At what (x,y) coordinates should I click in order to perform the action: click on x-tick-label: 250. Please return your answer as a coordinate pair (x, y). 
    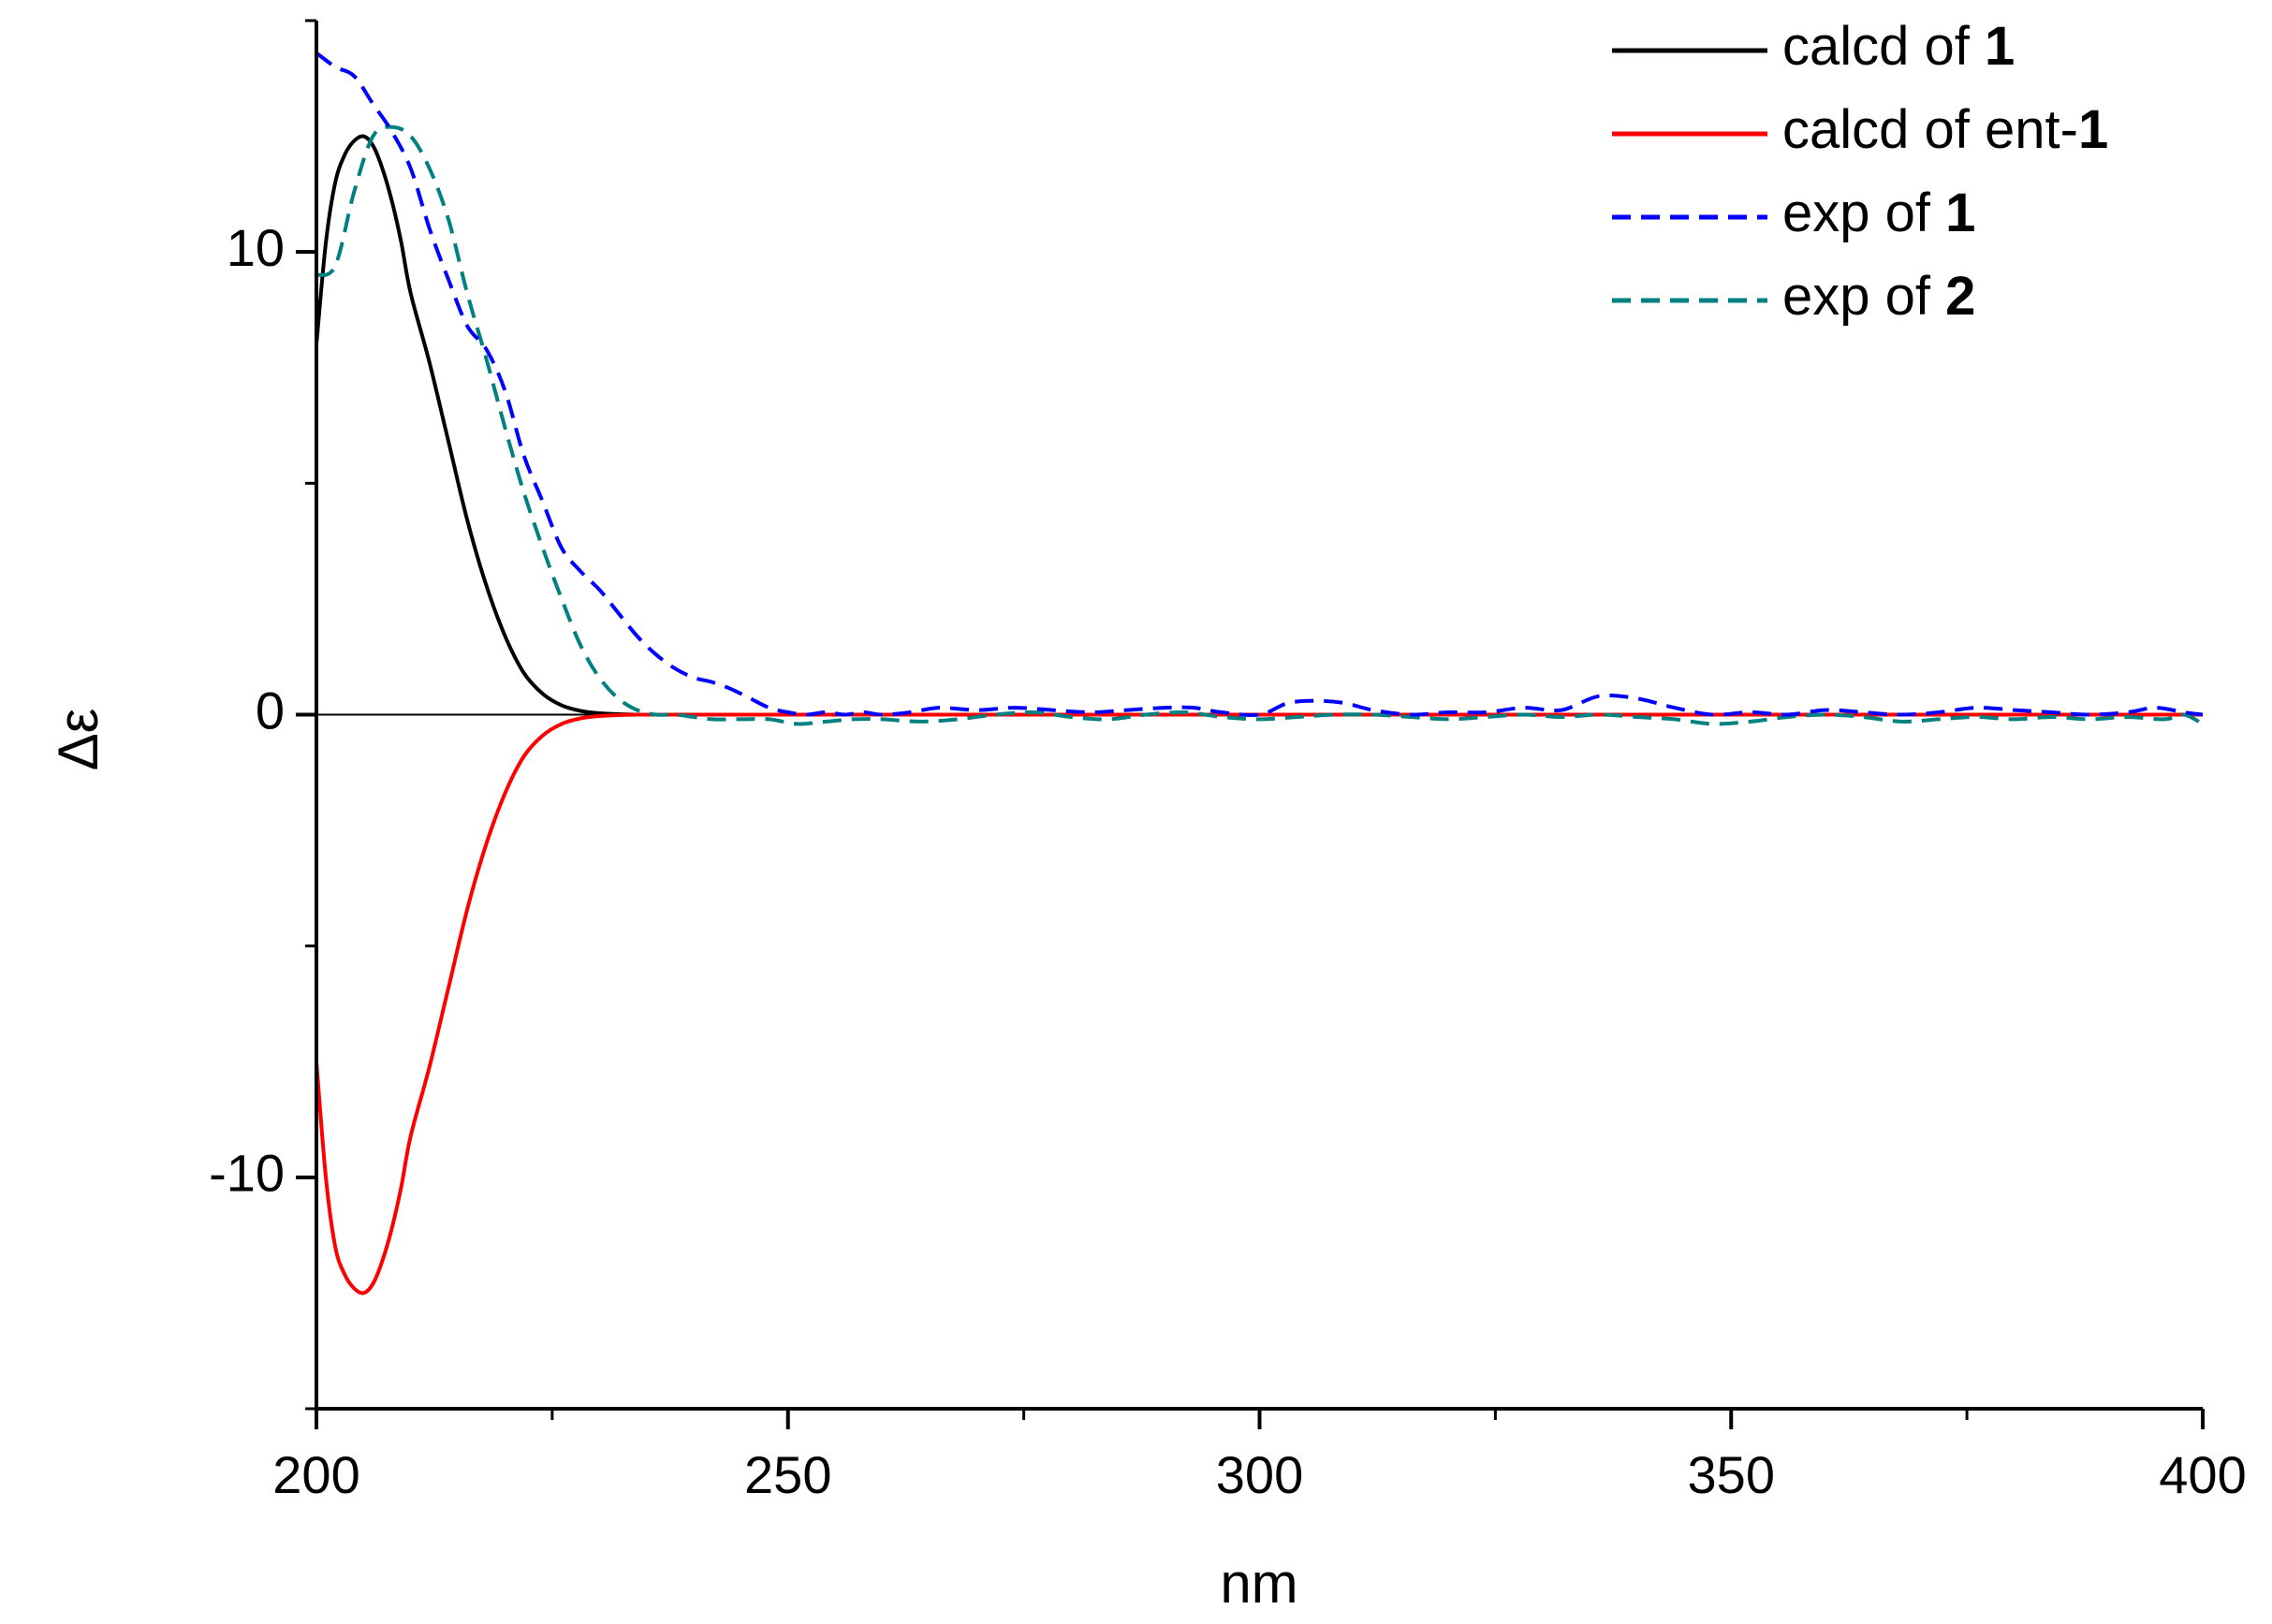
    Looking at the image, I should click on (787, 1474).